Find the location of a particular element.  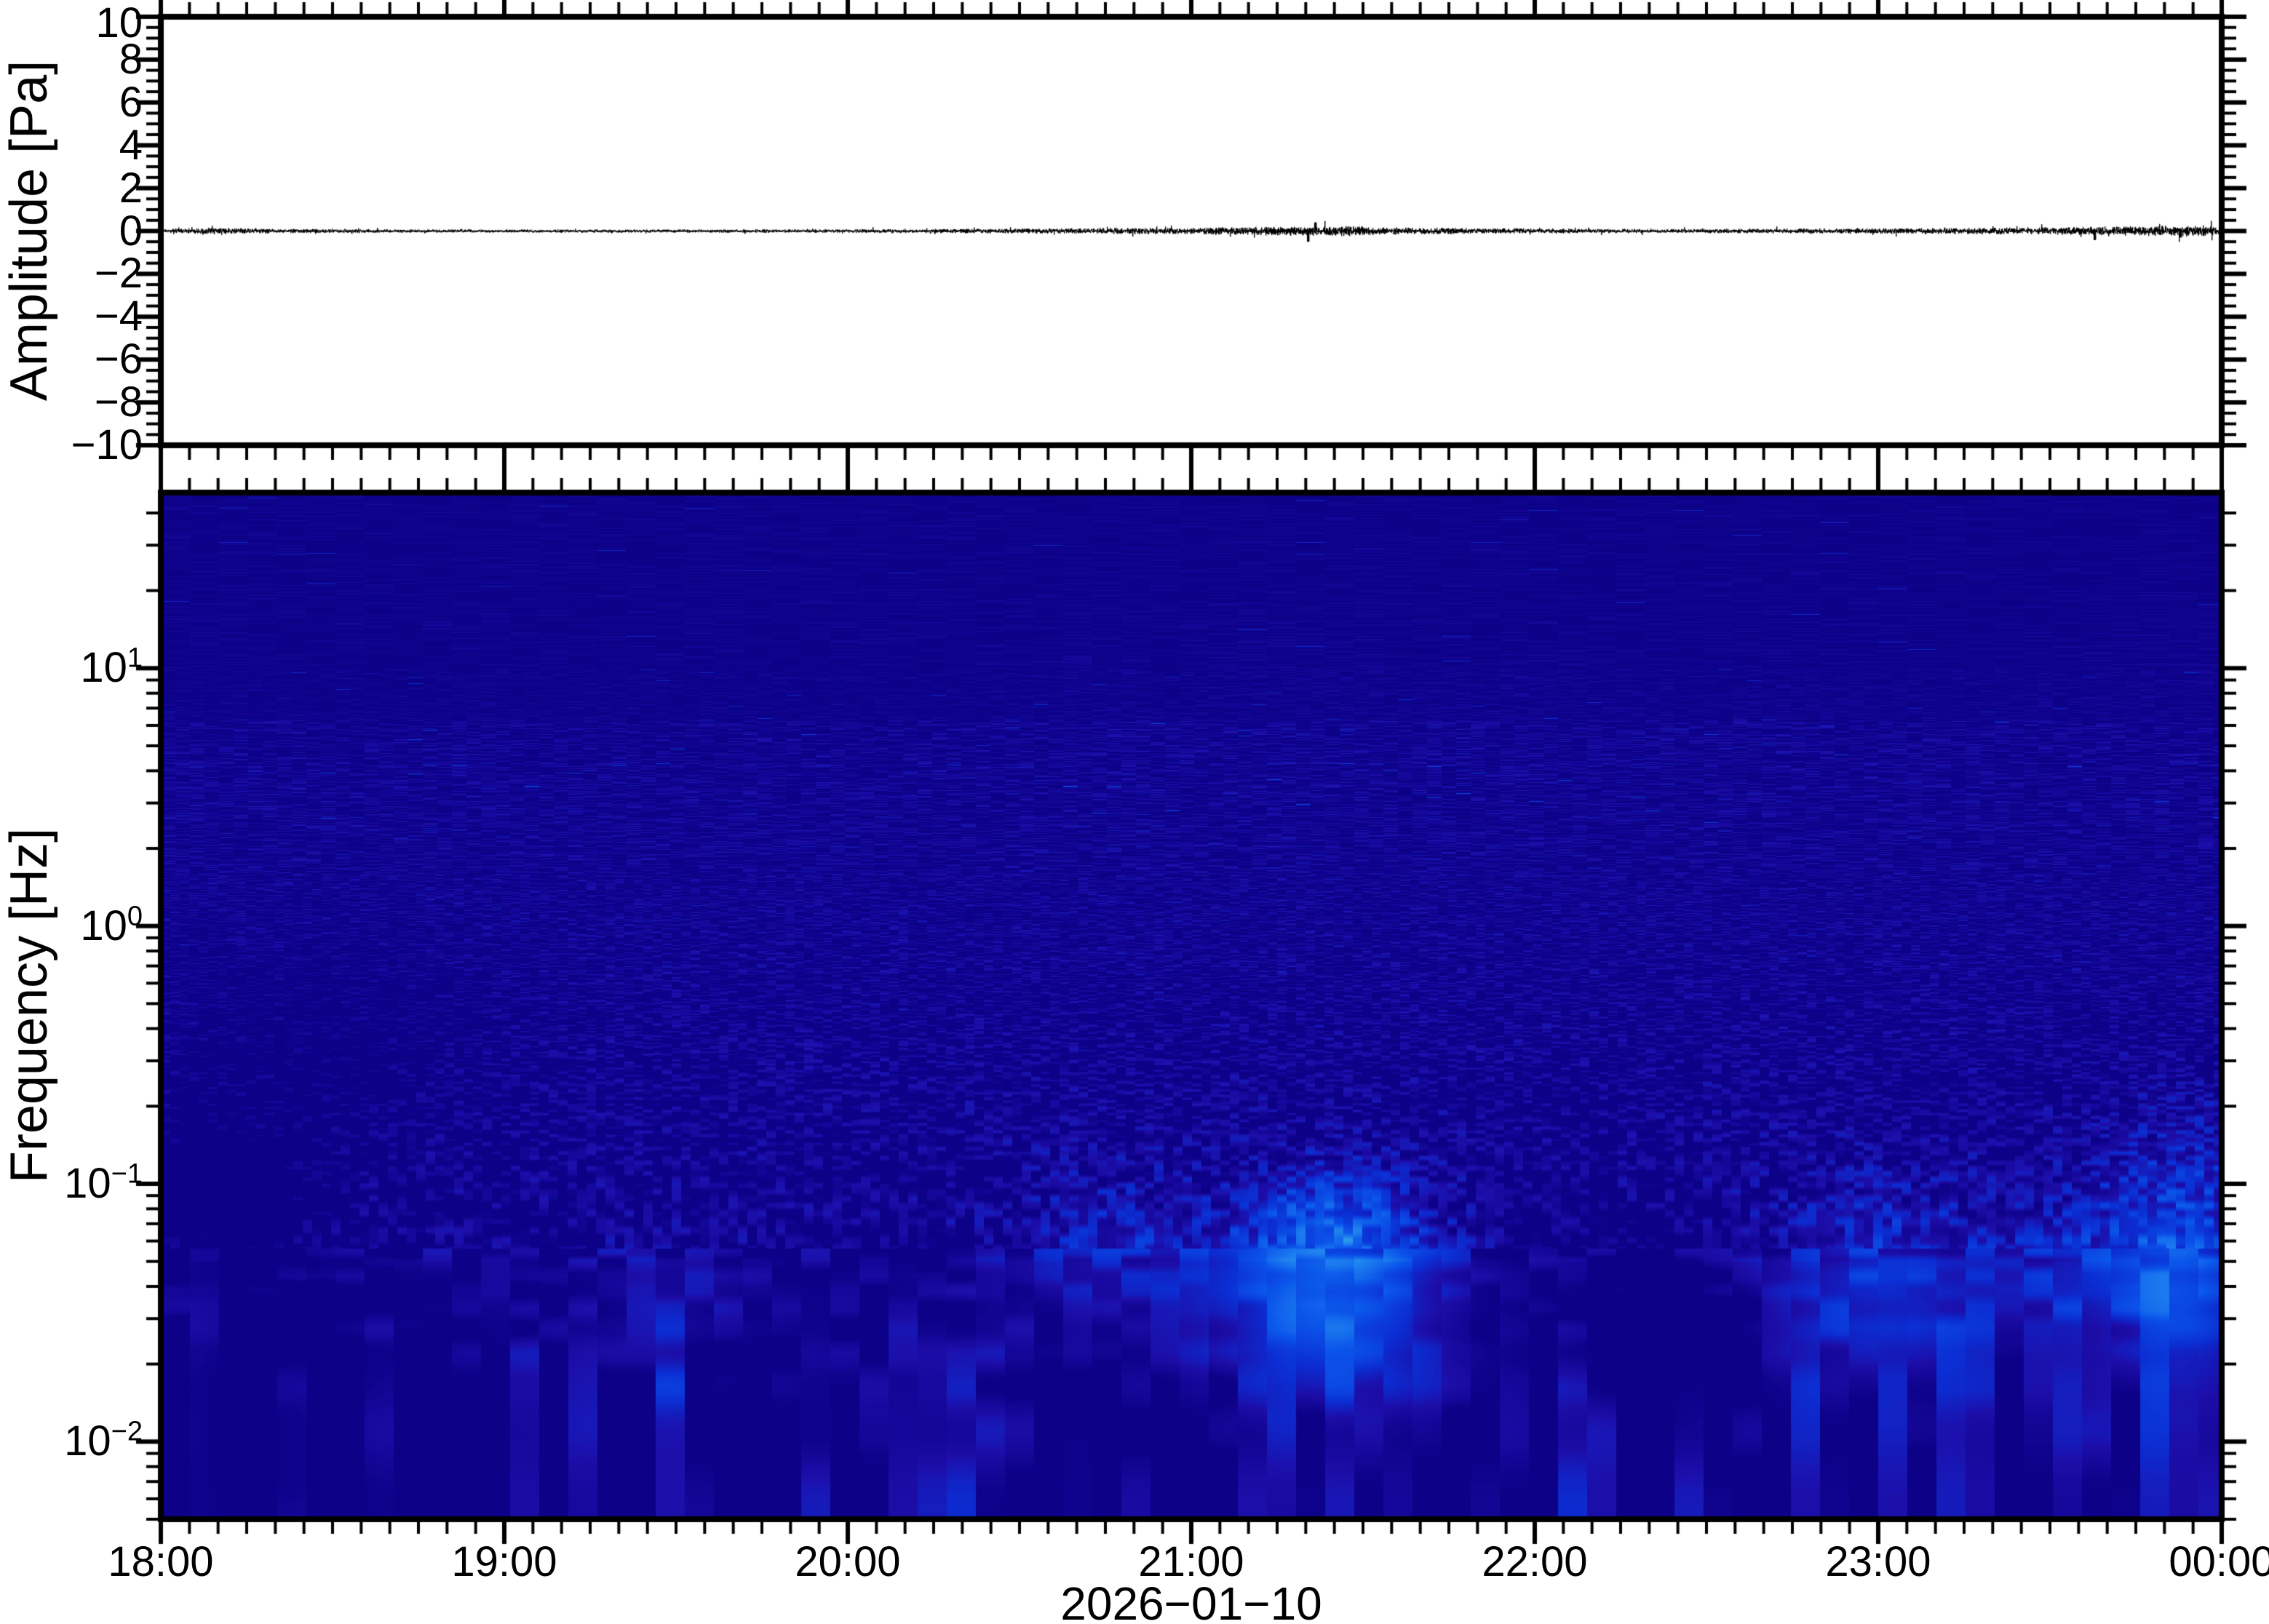

time-tick-label: 20:00 is located at coordinates (848, 1561).